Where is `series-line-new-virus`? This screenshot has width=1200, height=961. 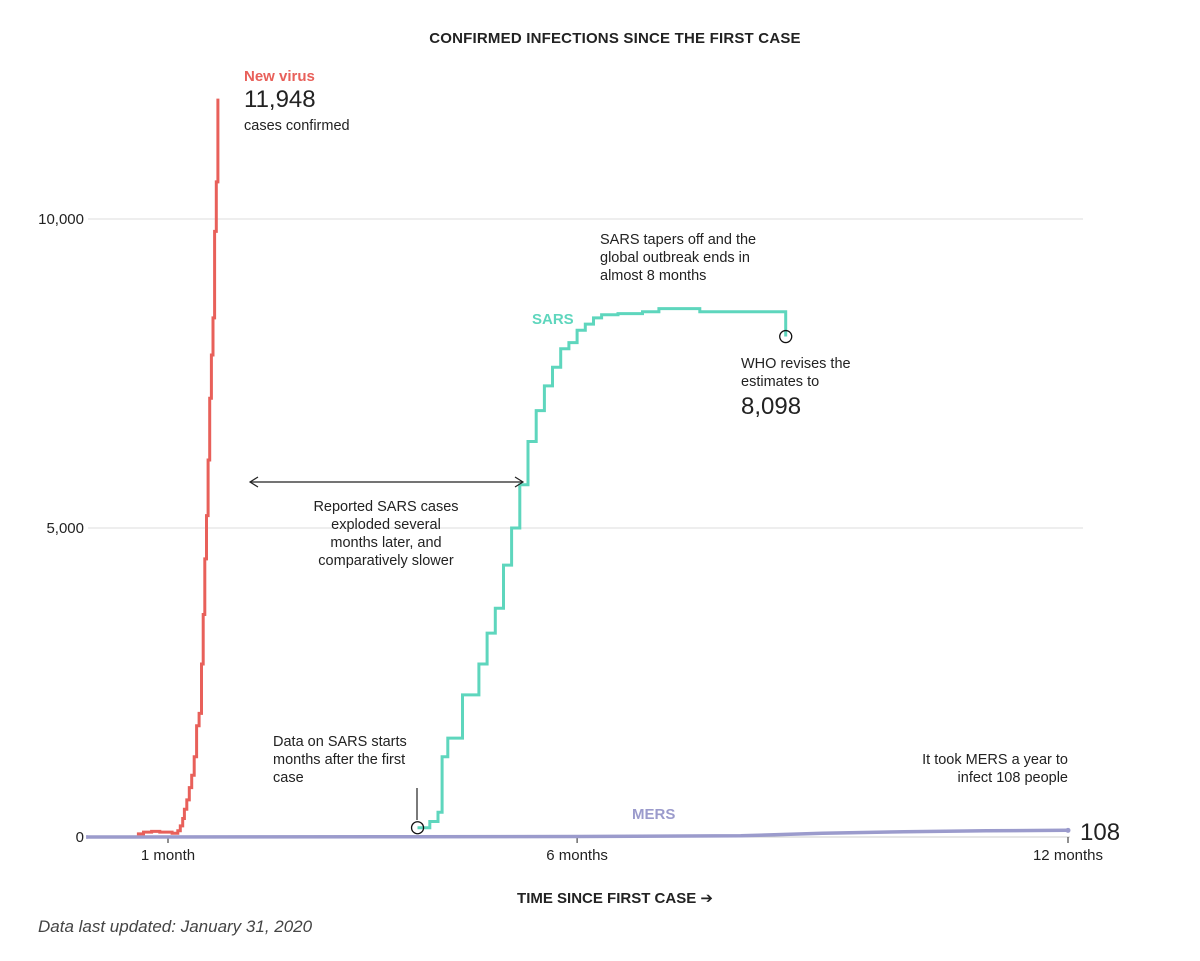
series-line-new-virus is located at coordinates (178, 467).